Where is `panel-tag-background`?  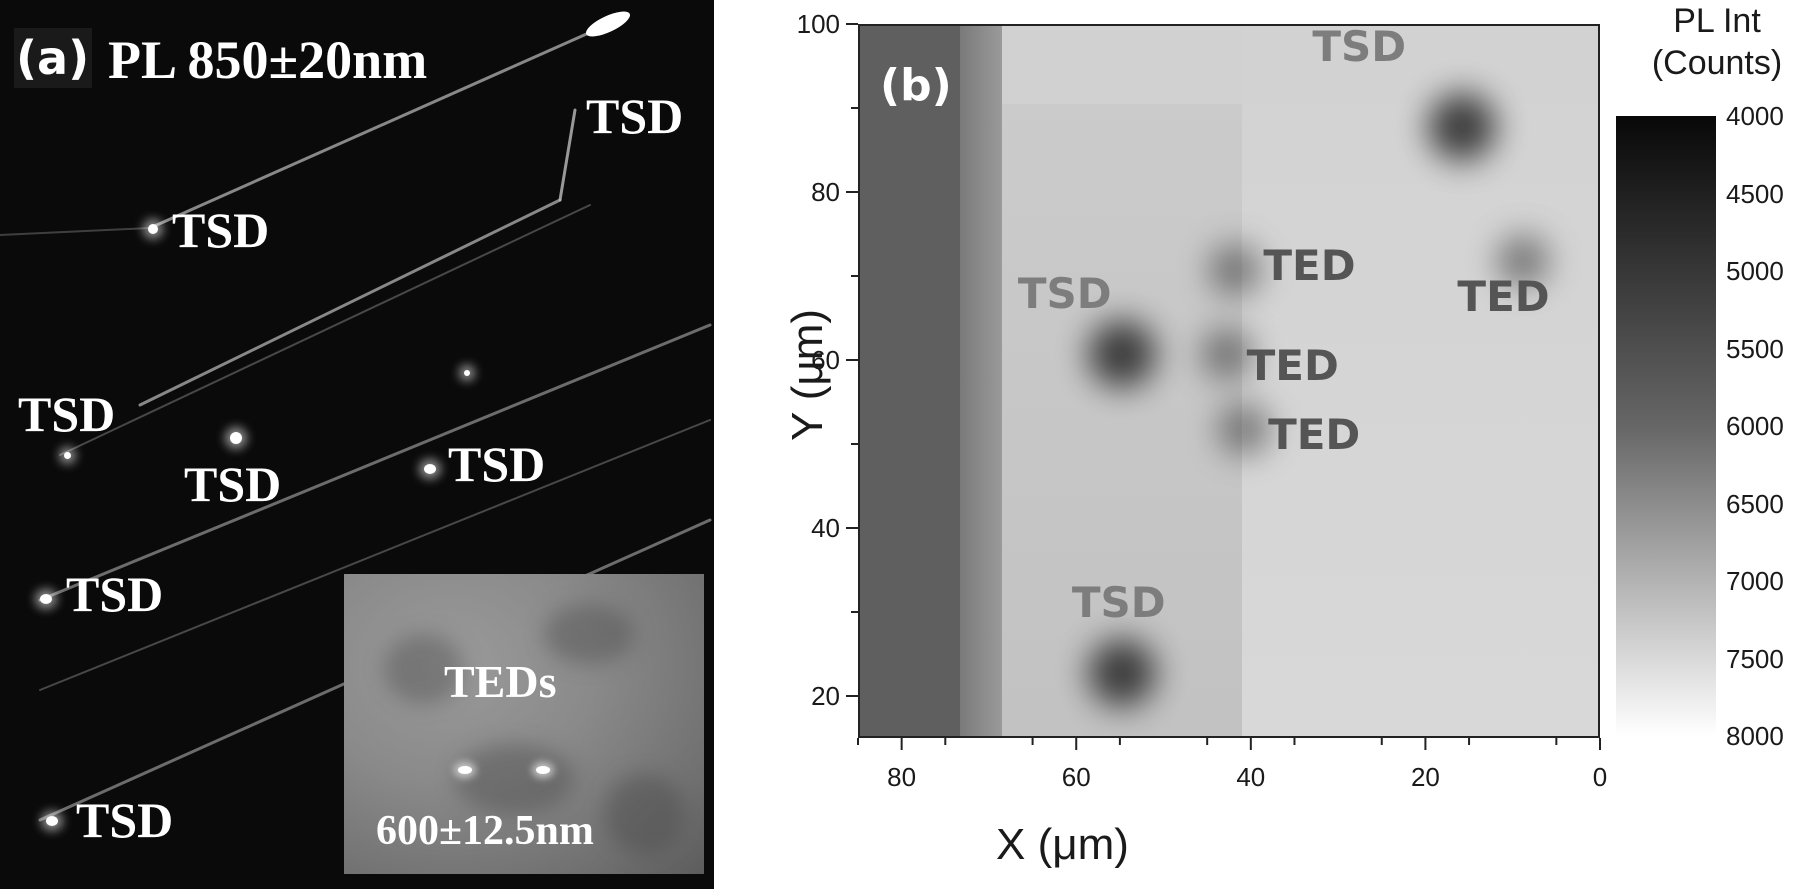
panel-tag-background is located at coordinates (53, 58).